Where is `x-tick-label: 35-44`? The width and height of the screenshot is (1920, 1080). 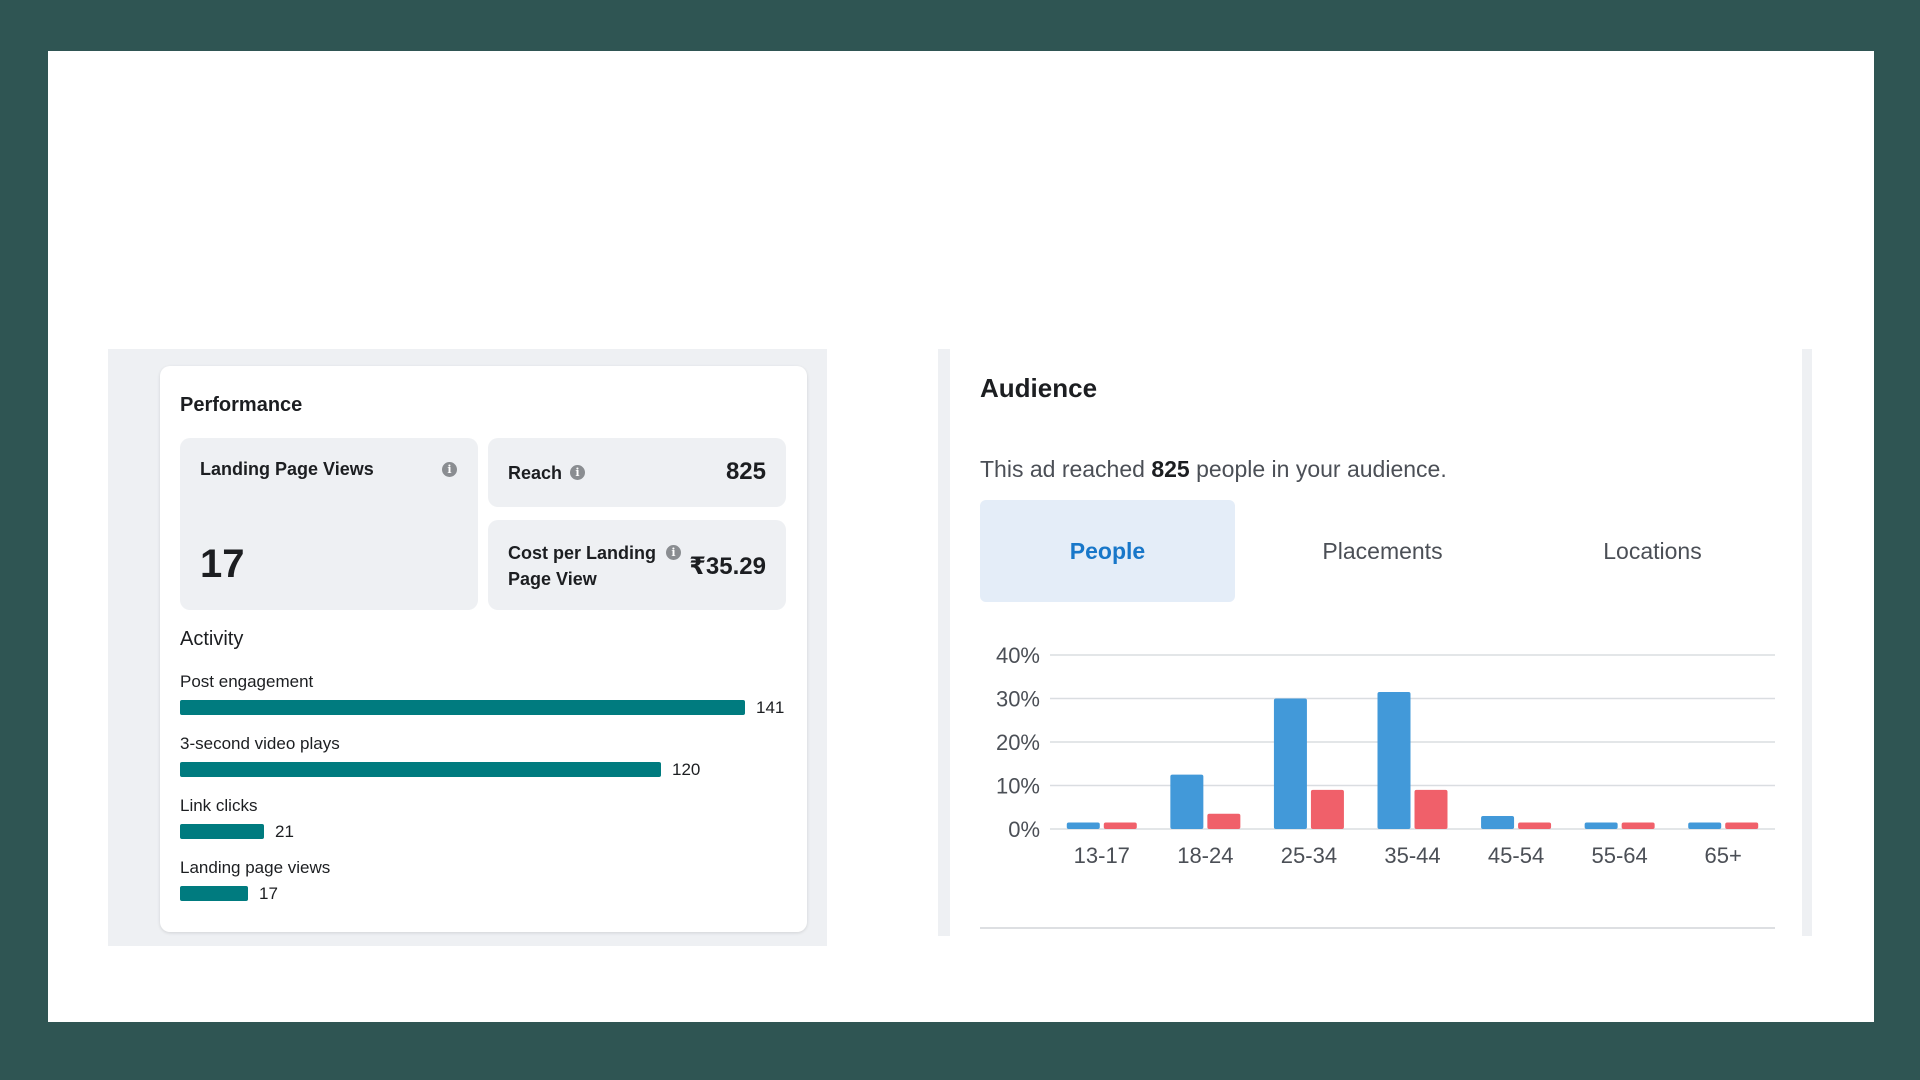
x-tick-label: 35-44 is located at coordinates (1412, 855).